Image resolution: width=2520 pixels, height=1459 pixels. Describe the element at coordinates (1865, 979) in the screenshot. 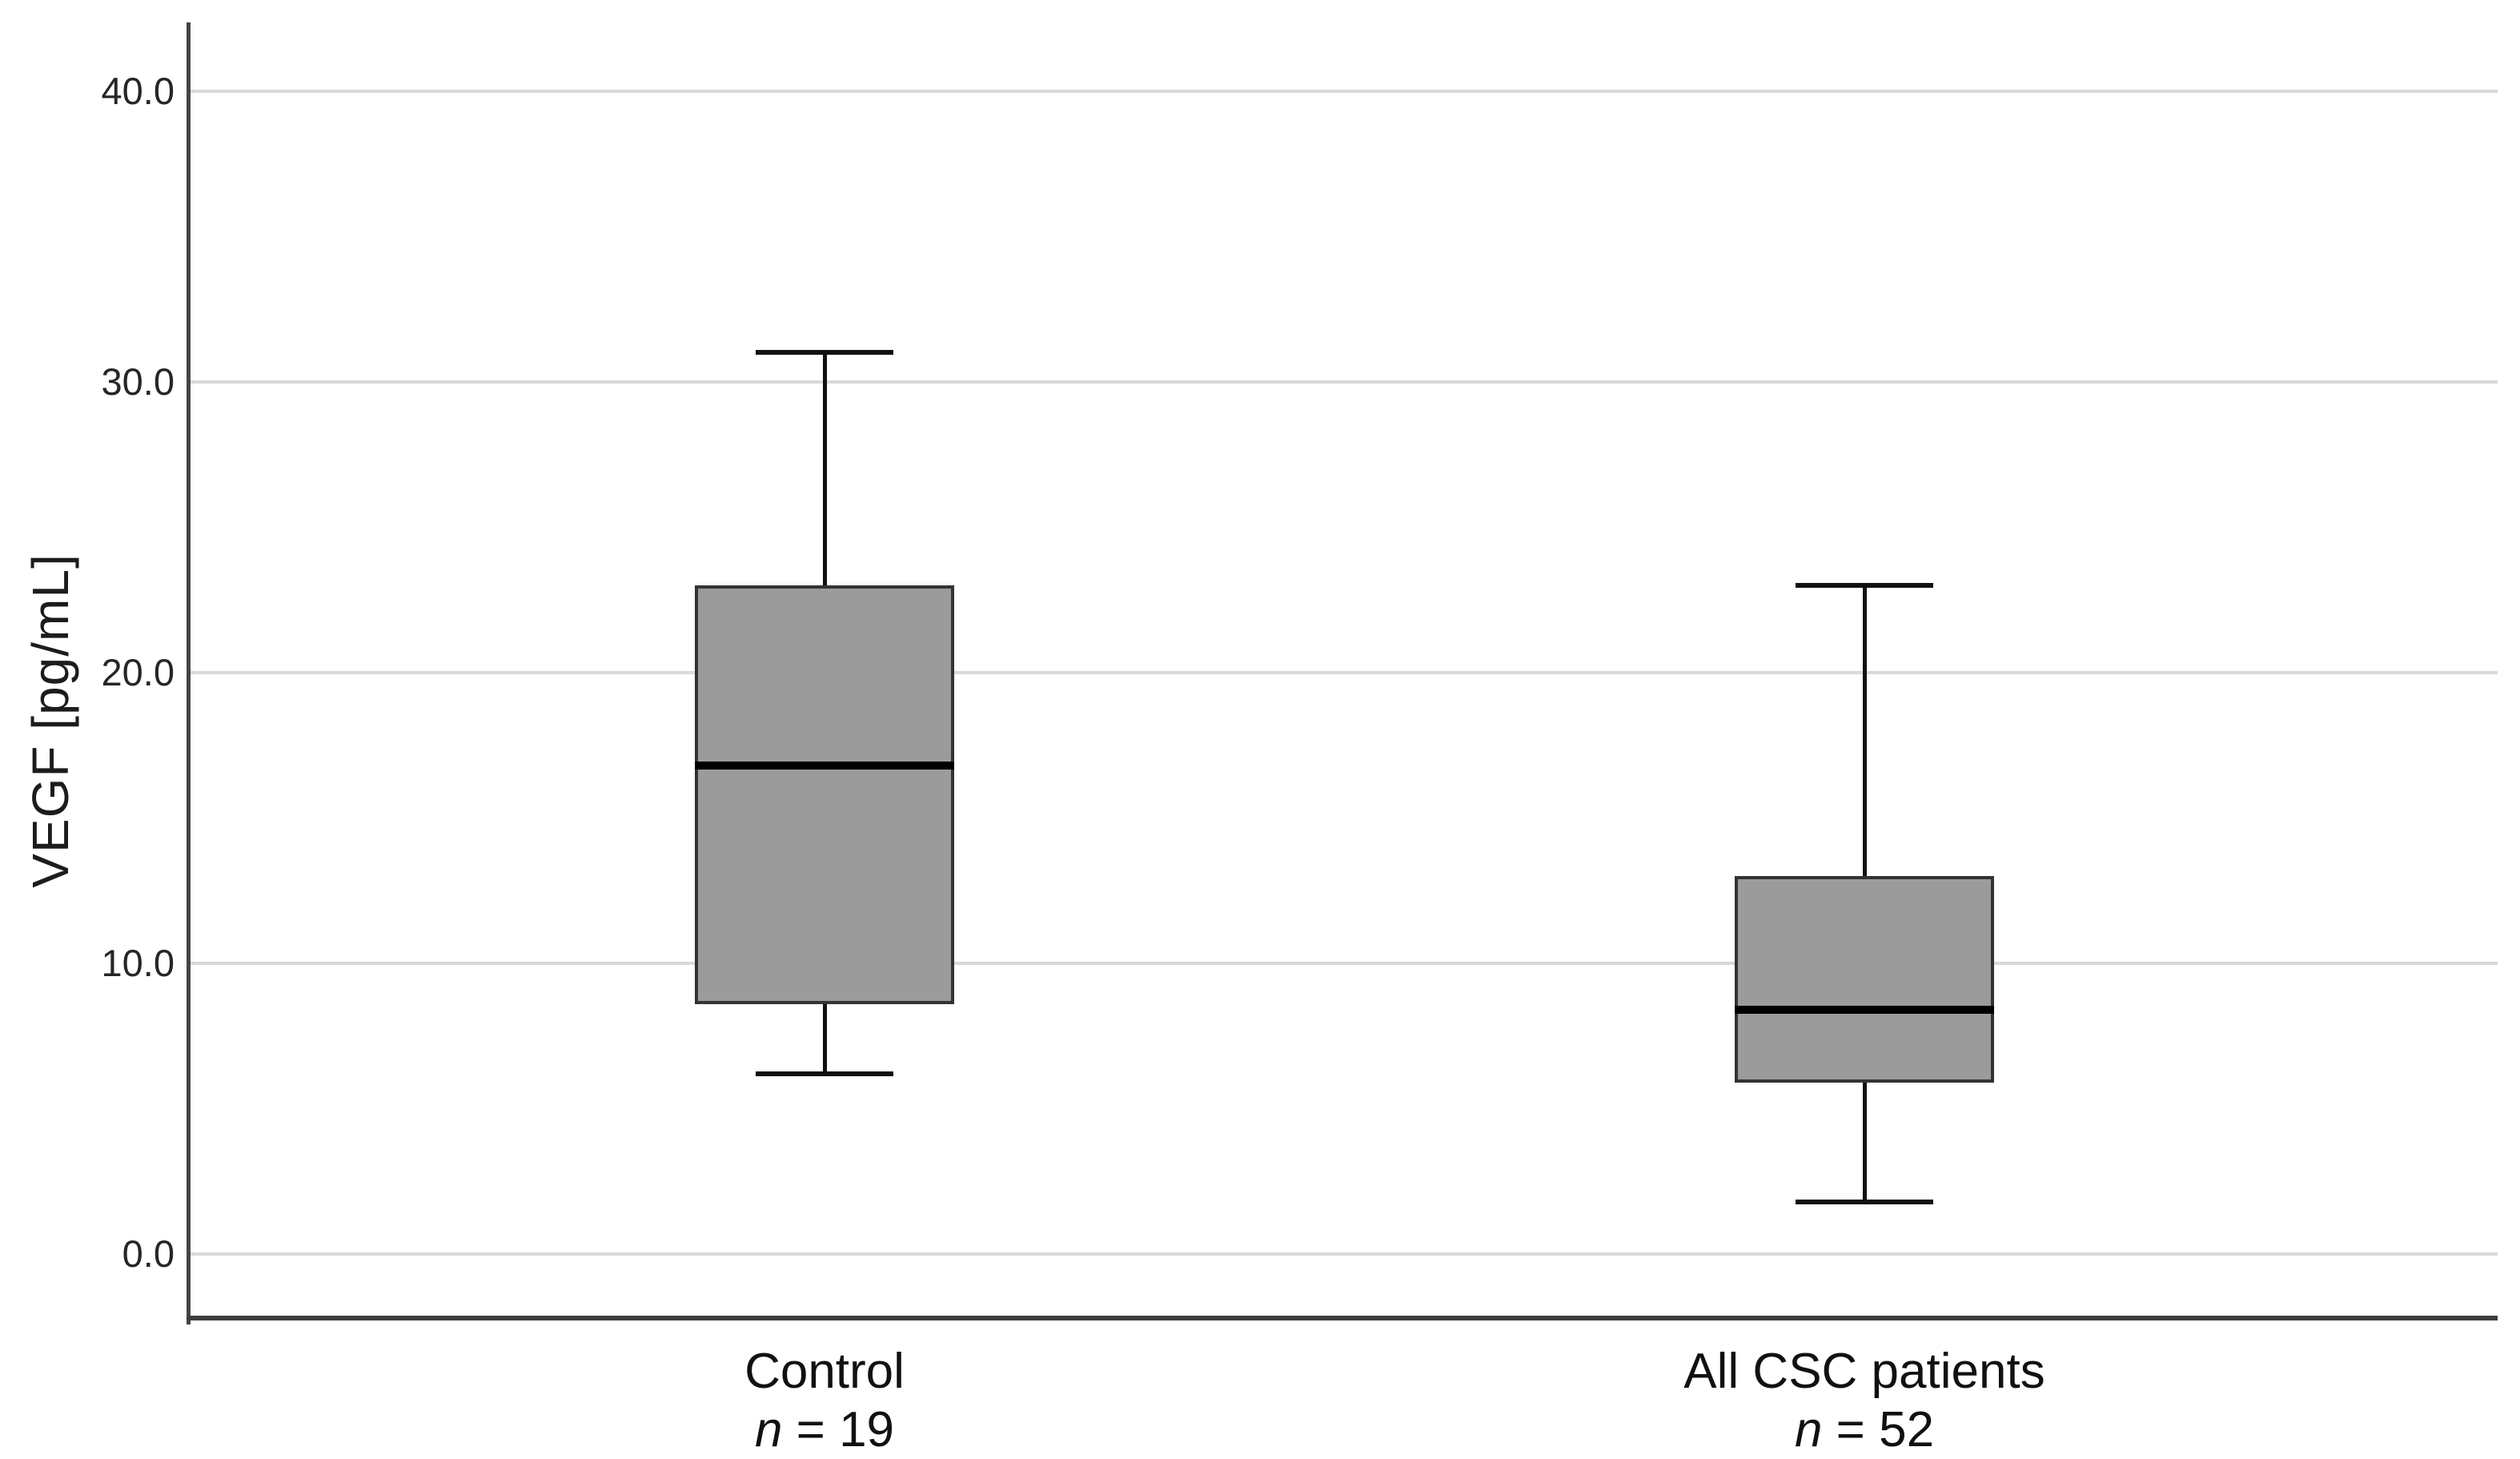

I see `box-iqr-all-csc-patients` at that location.